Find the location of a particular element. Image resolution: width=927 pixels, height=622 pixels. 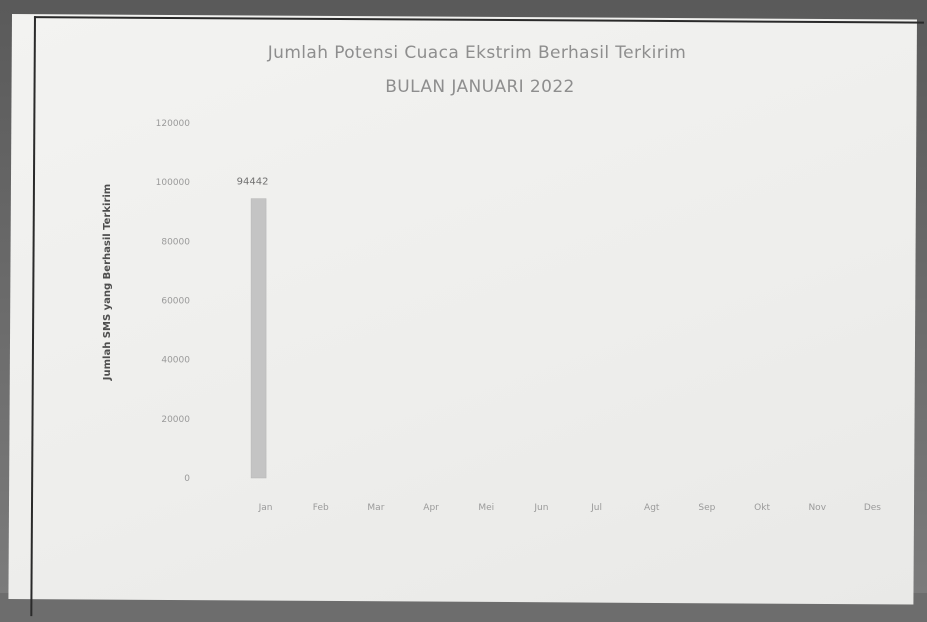

x-tick-label: Agt is located at coordinates (652, 508).